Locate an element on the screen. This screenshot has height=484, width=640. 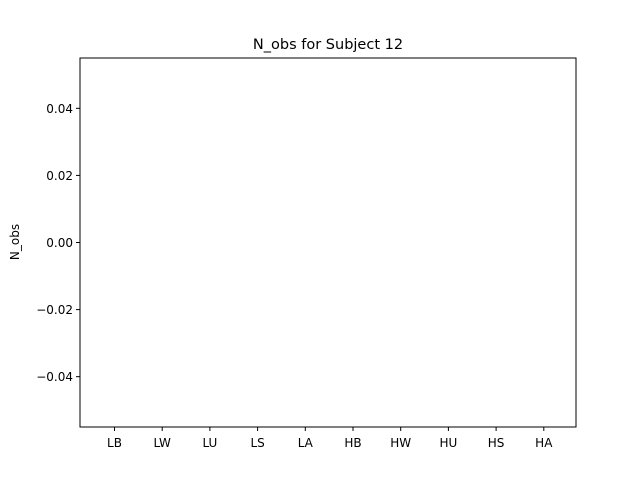
x-tick-label: HW is located at coordinates (400, 443).